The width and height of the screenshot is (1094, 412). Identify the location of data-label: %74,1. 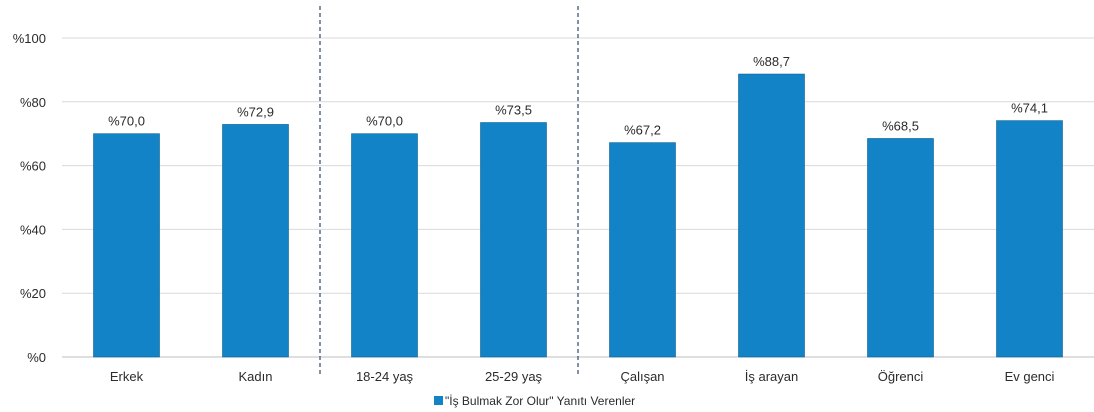
(1029, 108).